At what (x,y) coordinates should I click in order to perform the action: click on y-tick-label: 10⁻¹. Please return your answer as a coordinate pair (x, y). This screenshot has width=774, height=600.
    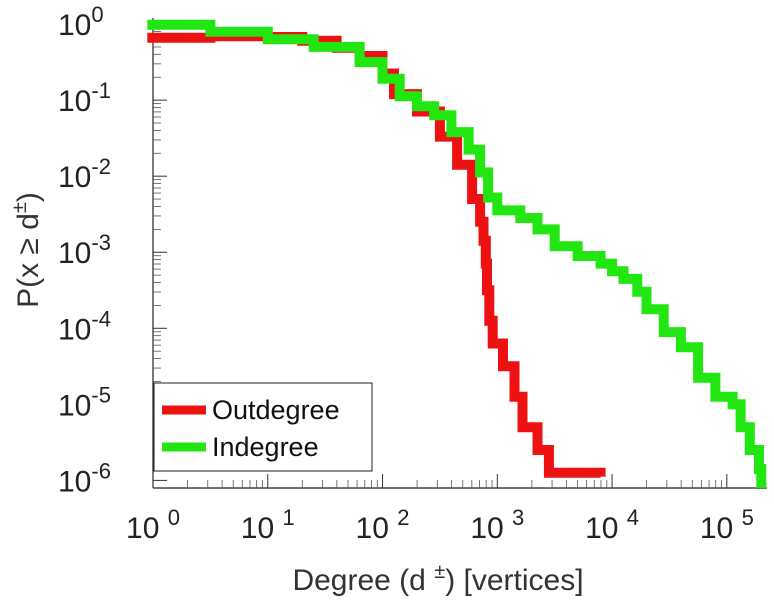
    Looking at the image, I should click on (84, 98).